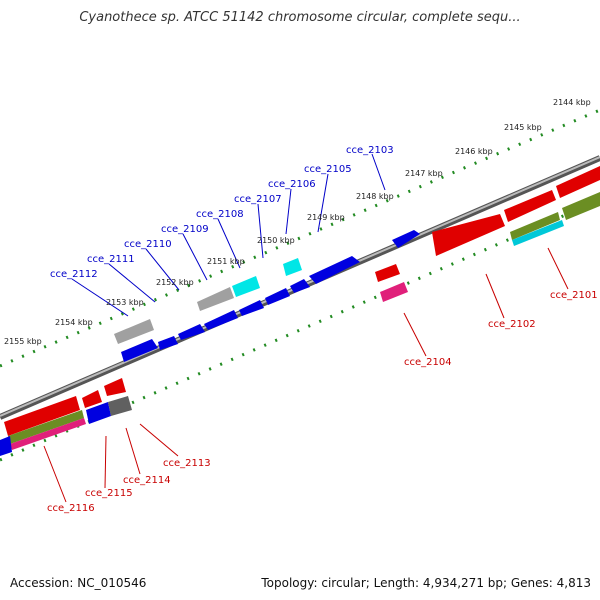 This screenshot has height=600, width=600. What do you see at coordinates (109, 493) in the screenshot?
I see `gene-label: cce_2115` at bounding box center [109, 493].